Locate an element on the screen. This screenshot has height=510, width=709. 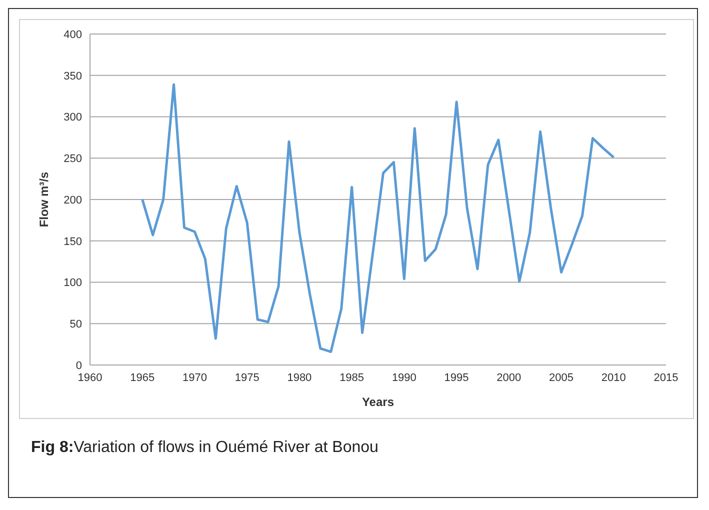
y-axis-title: Flow m³/s is located at coordinates (44, 200).